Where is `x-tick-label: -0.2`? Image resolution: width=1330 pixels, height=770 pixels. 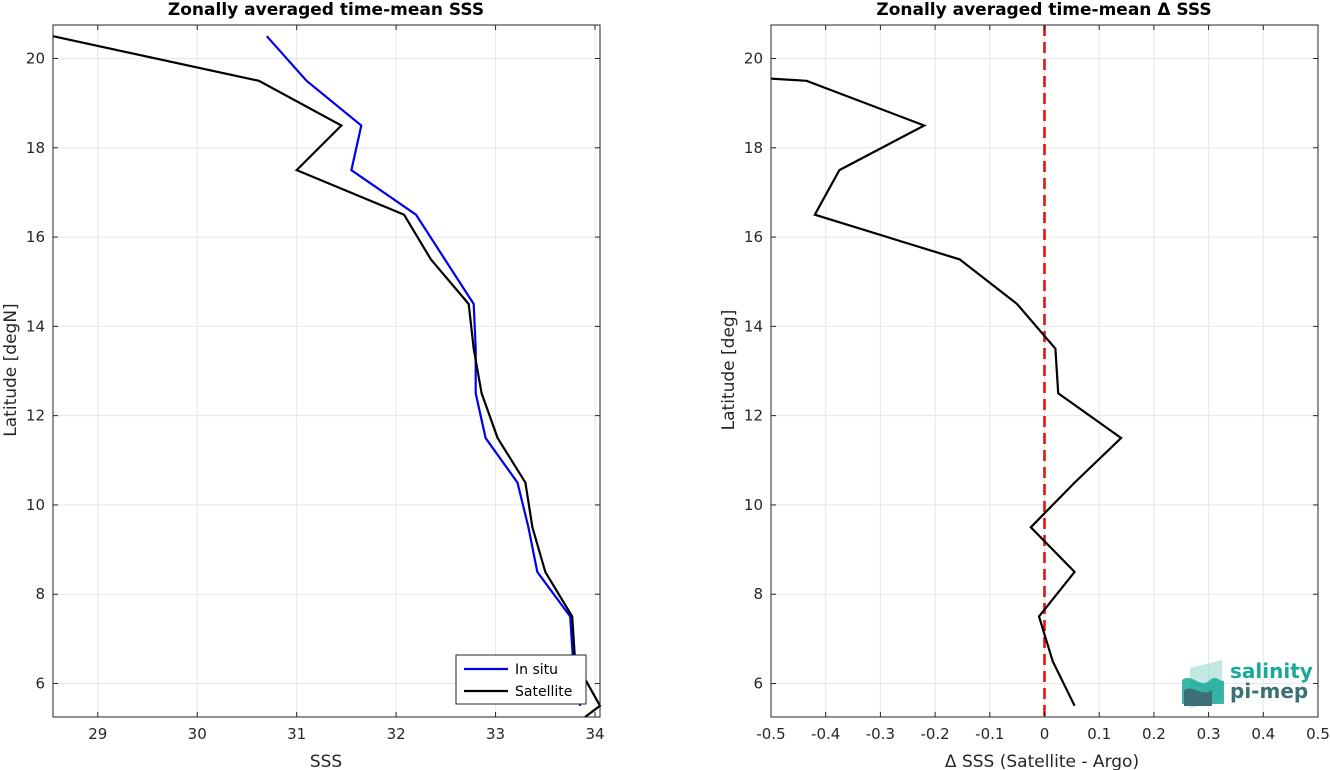
x-tick-label: -0.2 is located at coordinates (934, 734).